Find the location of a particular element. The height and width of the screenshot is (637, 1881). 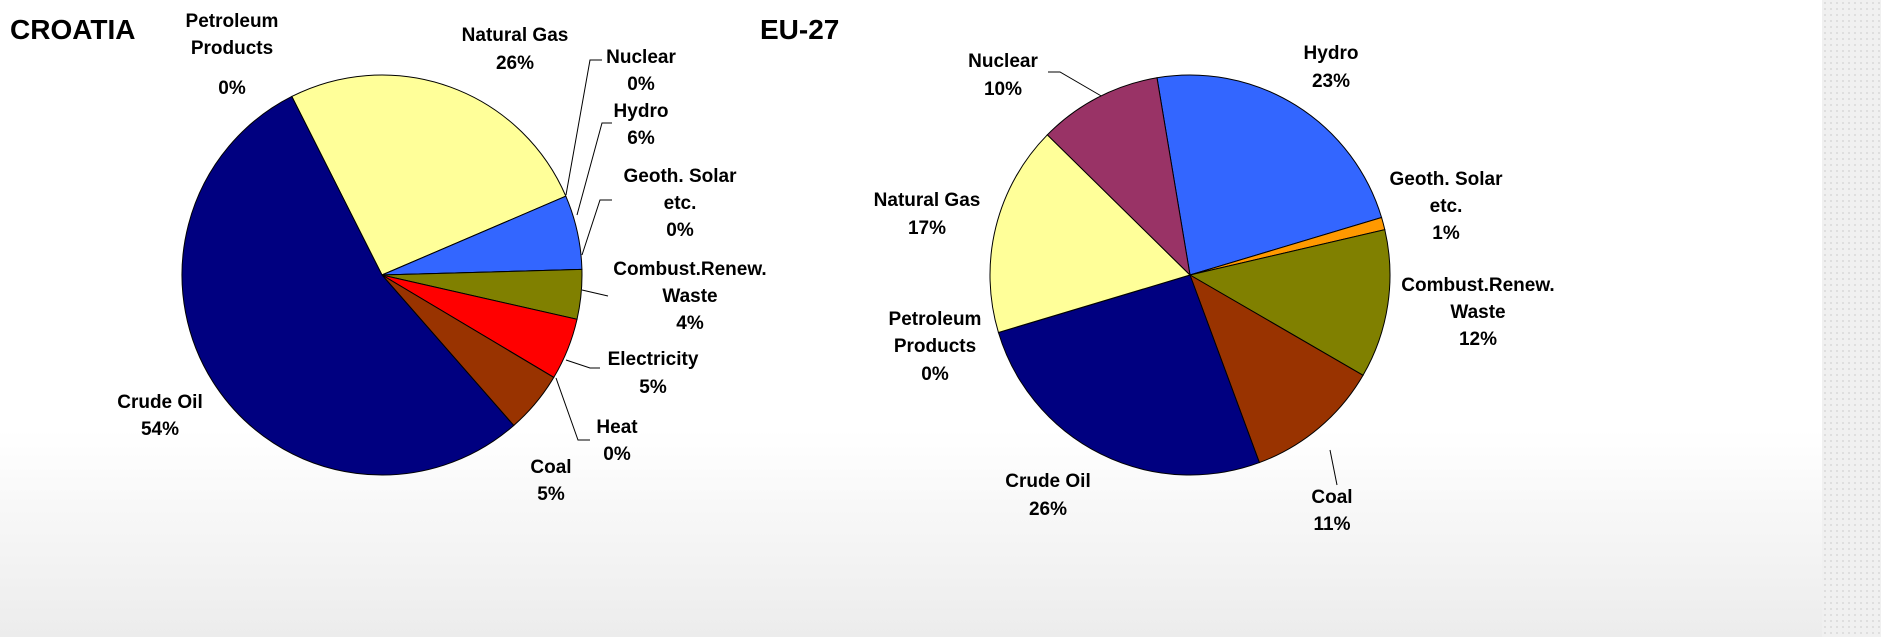

category-label: Heat is located at coordinates (617, 427).